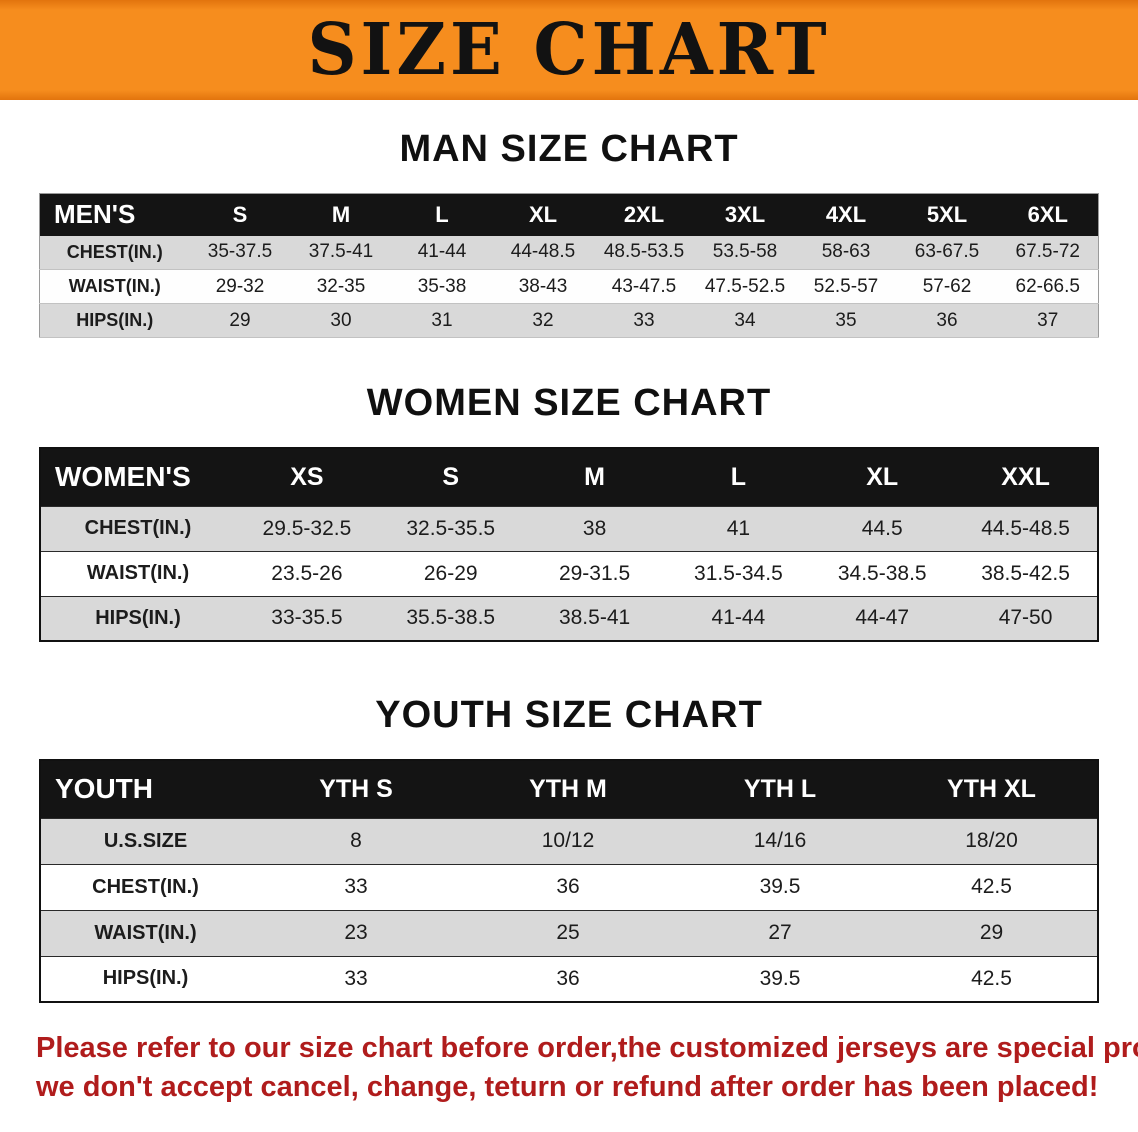  I want to click on size-column-header: YTH L, so click(780, 789).